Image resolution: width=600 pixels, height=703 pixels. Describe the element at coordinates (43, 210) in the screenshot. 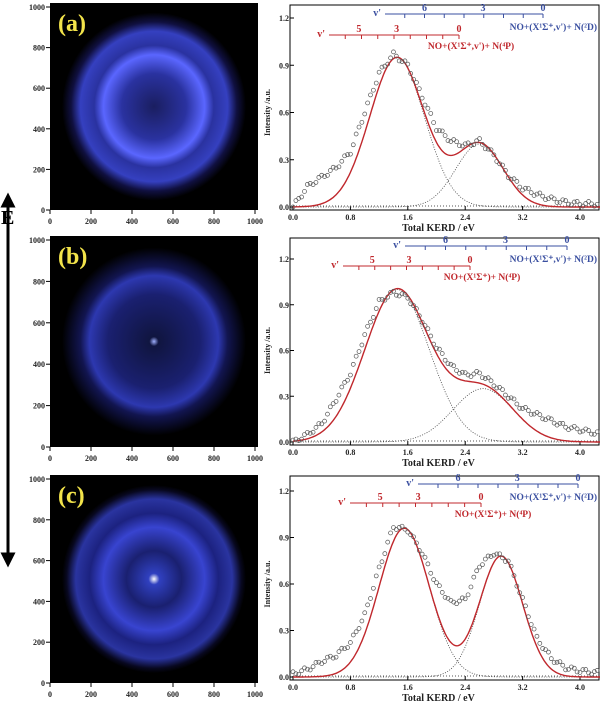

I see `y-tick-label: 0` at that location.